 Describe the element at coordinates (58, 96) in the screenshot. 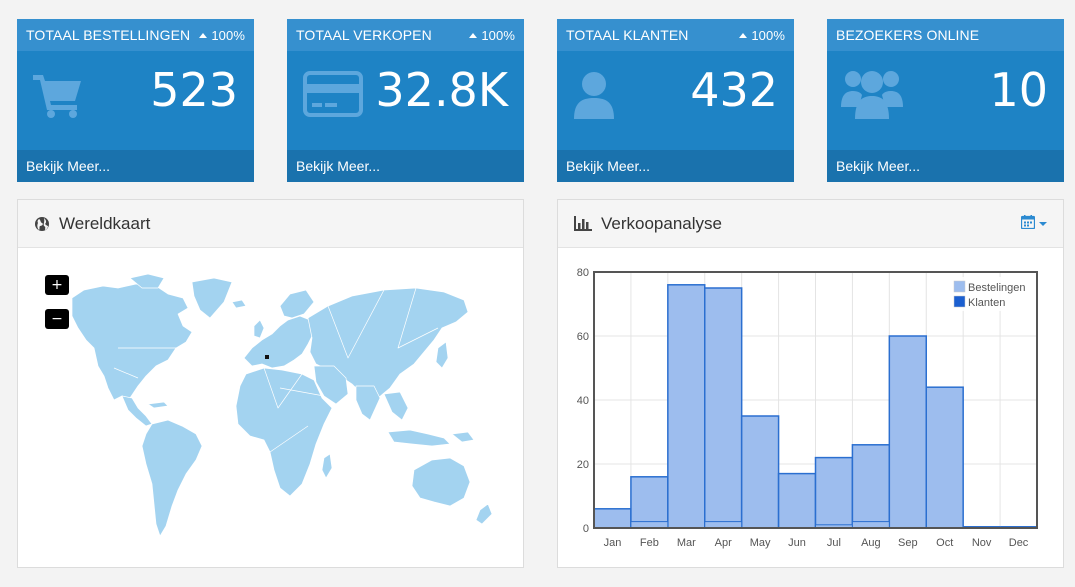

I see `shopping-cart-icon` at that location.